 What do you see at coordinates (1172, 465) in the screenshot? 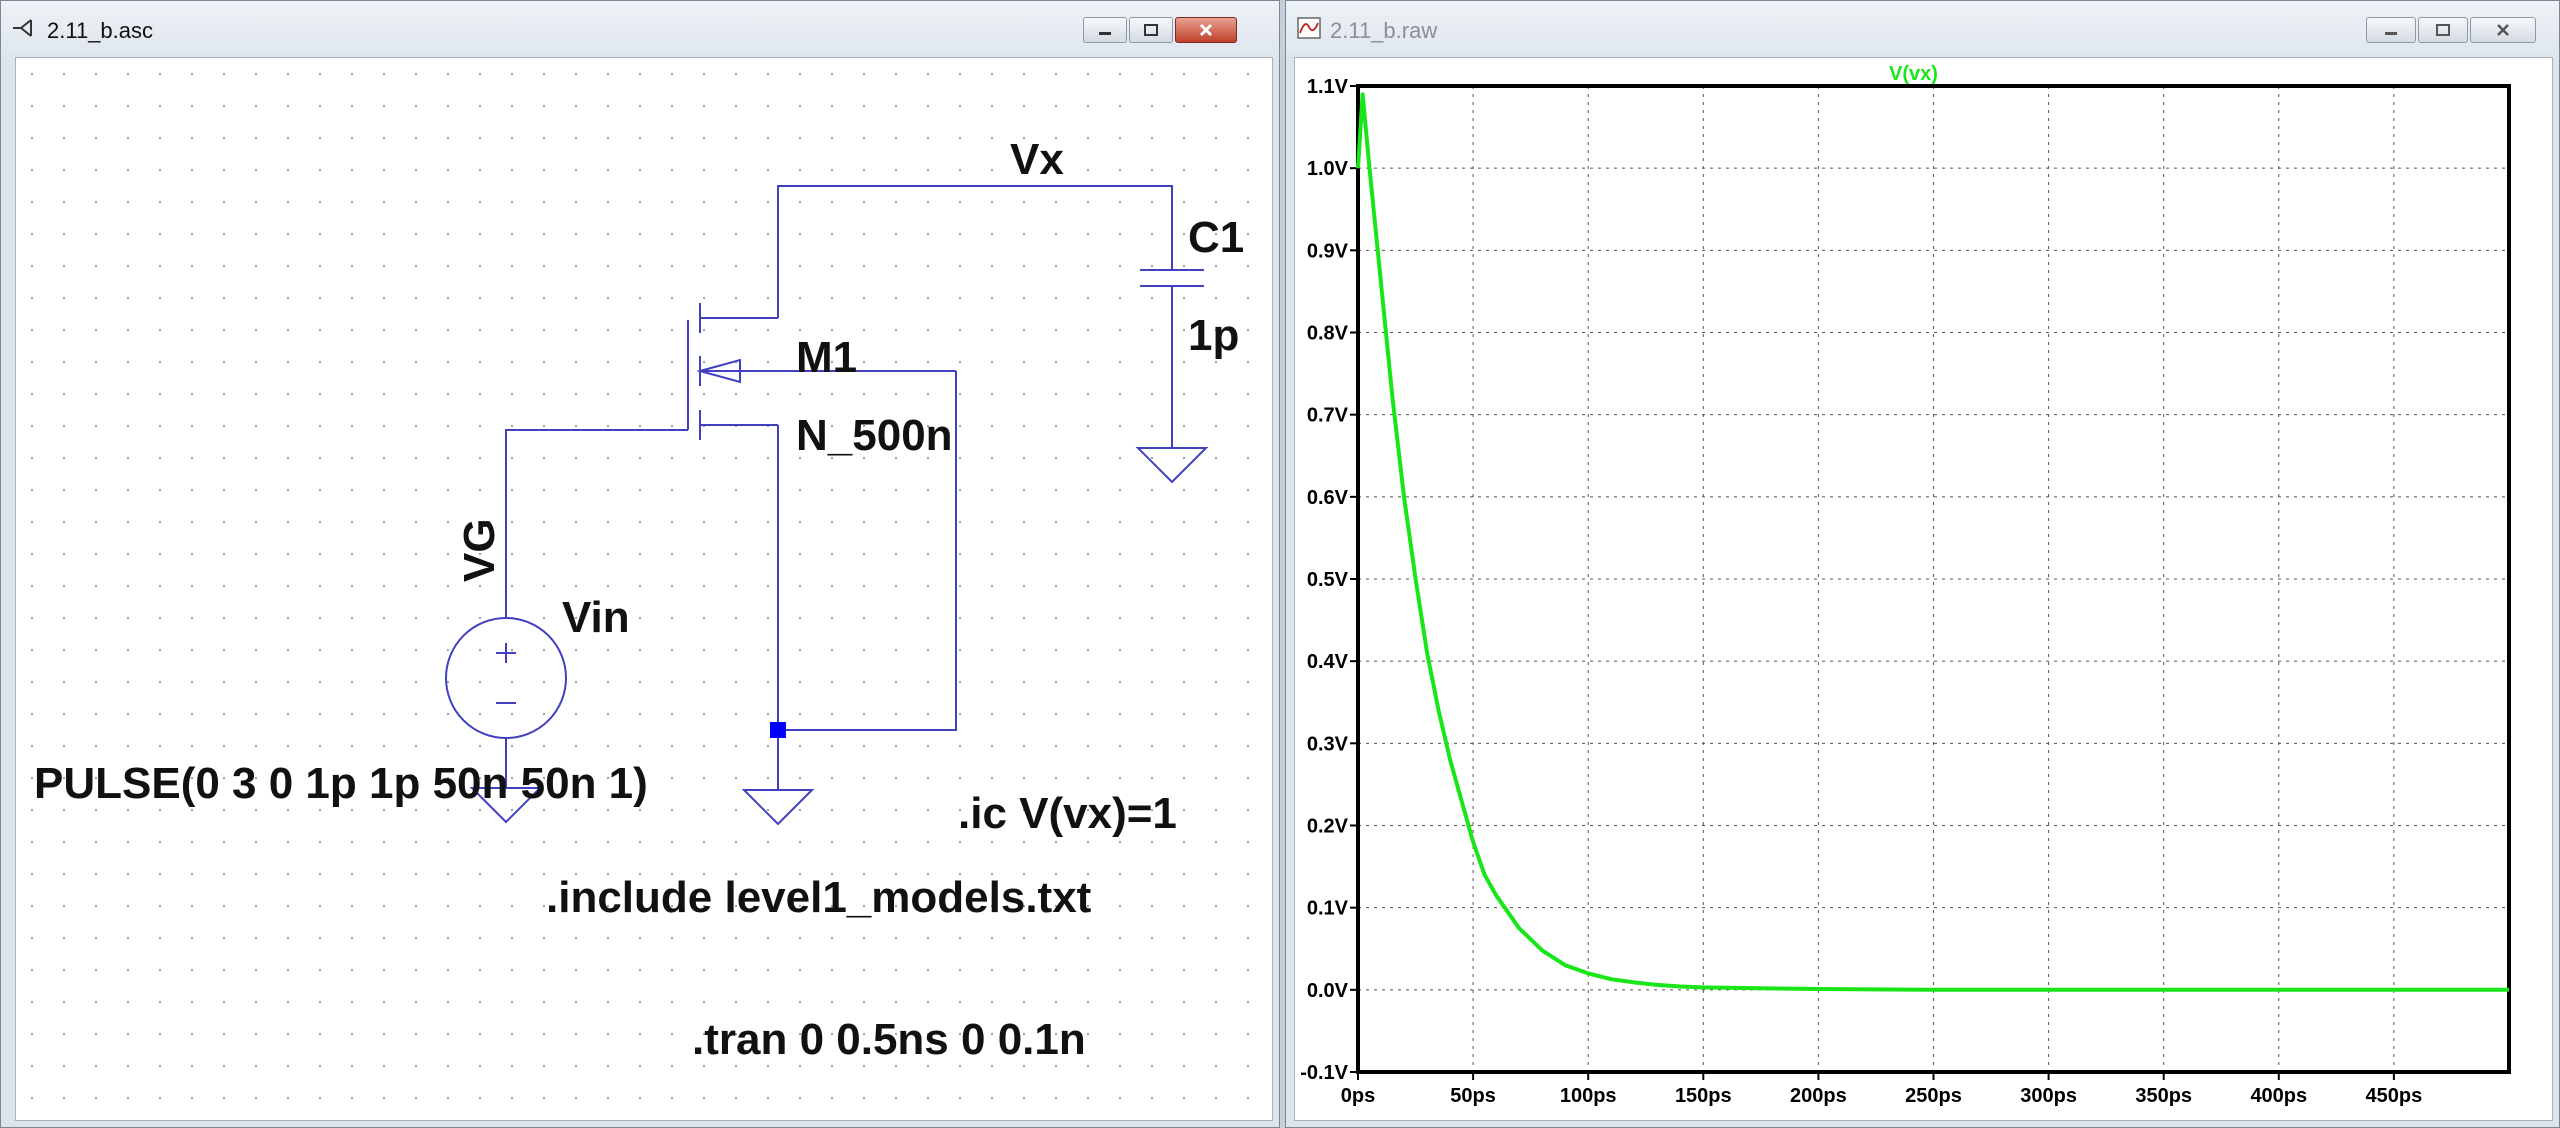
I see `c1-ground-symbol` at bounding box center [1172, 465].